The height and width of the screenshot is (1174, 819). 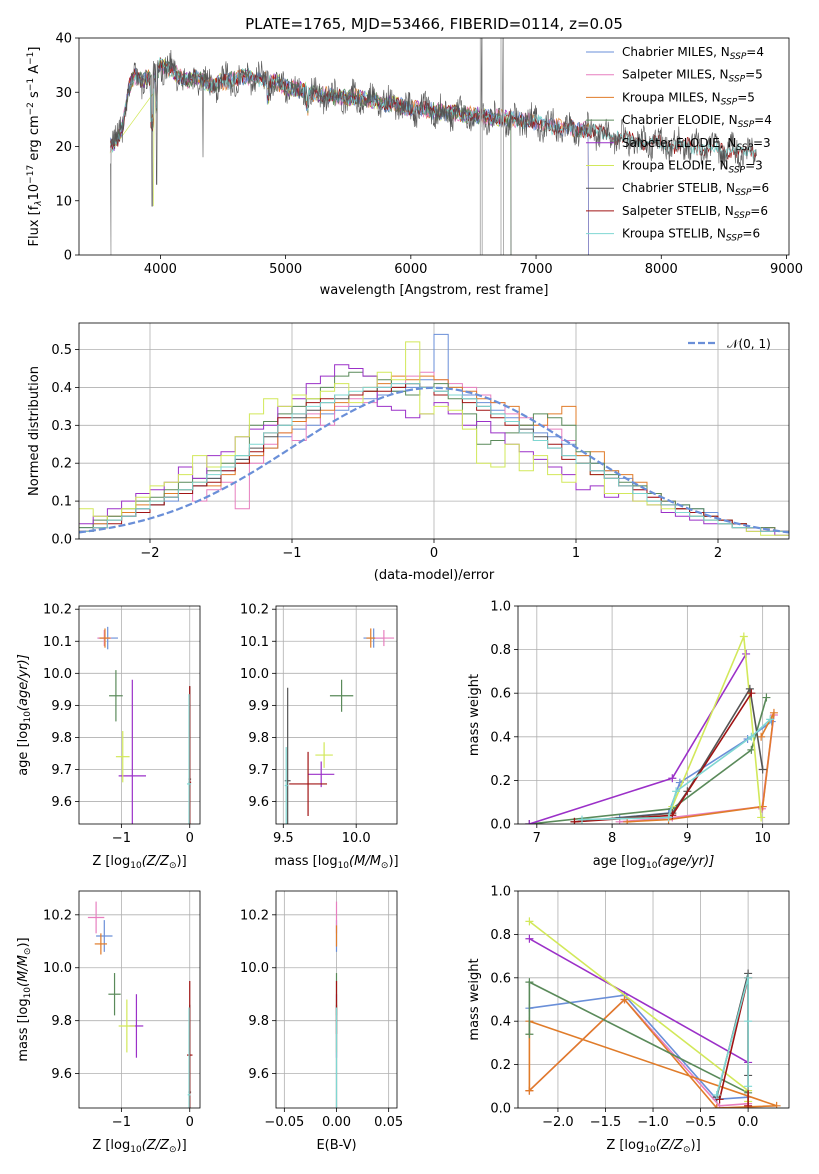 I want to click on age-vs-mass-ytick-label: 9.7, so click(x=258, y=770).